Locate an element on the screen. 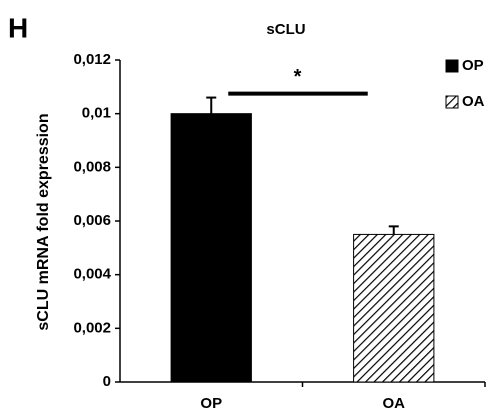  x-tick-label: OP is located at coordinates (211, 403).